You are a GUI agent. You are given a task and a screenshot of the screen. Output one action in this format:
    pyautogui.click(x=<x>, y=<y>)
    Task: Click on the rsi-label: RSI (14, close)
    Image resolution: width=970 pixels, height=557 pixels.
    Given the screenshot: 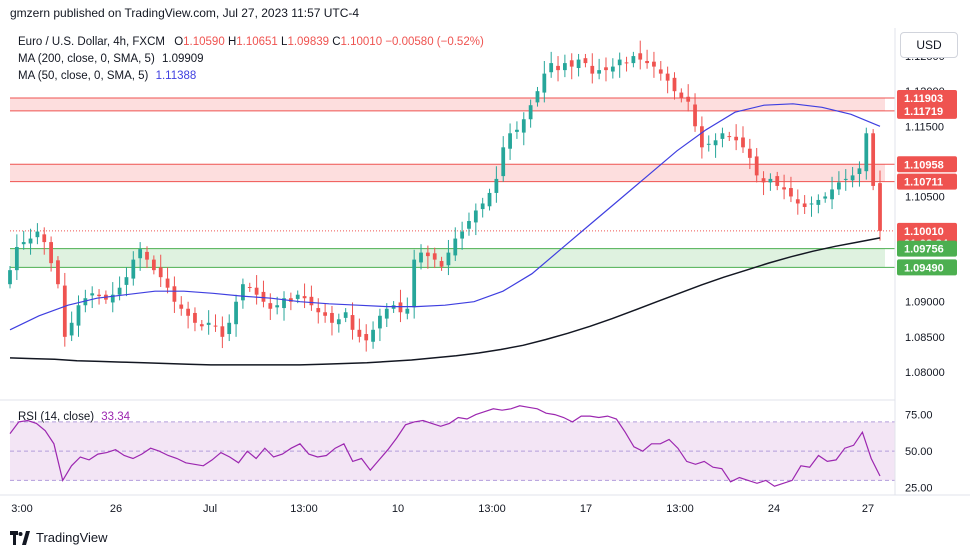 What is the action you would take?
    pyautogui.click(x=56, y=417)
    